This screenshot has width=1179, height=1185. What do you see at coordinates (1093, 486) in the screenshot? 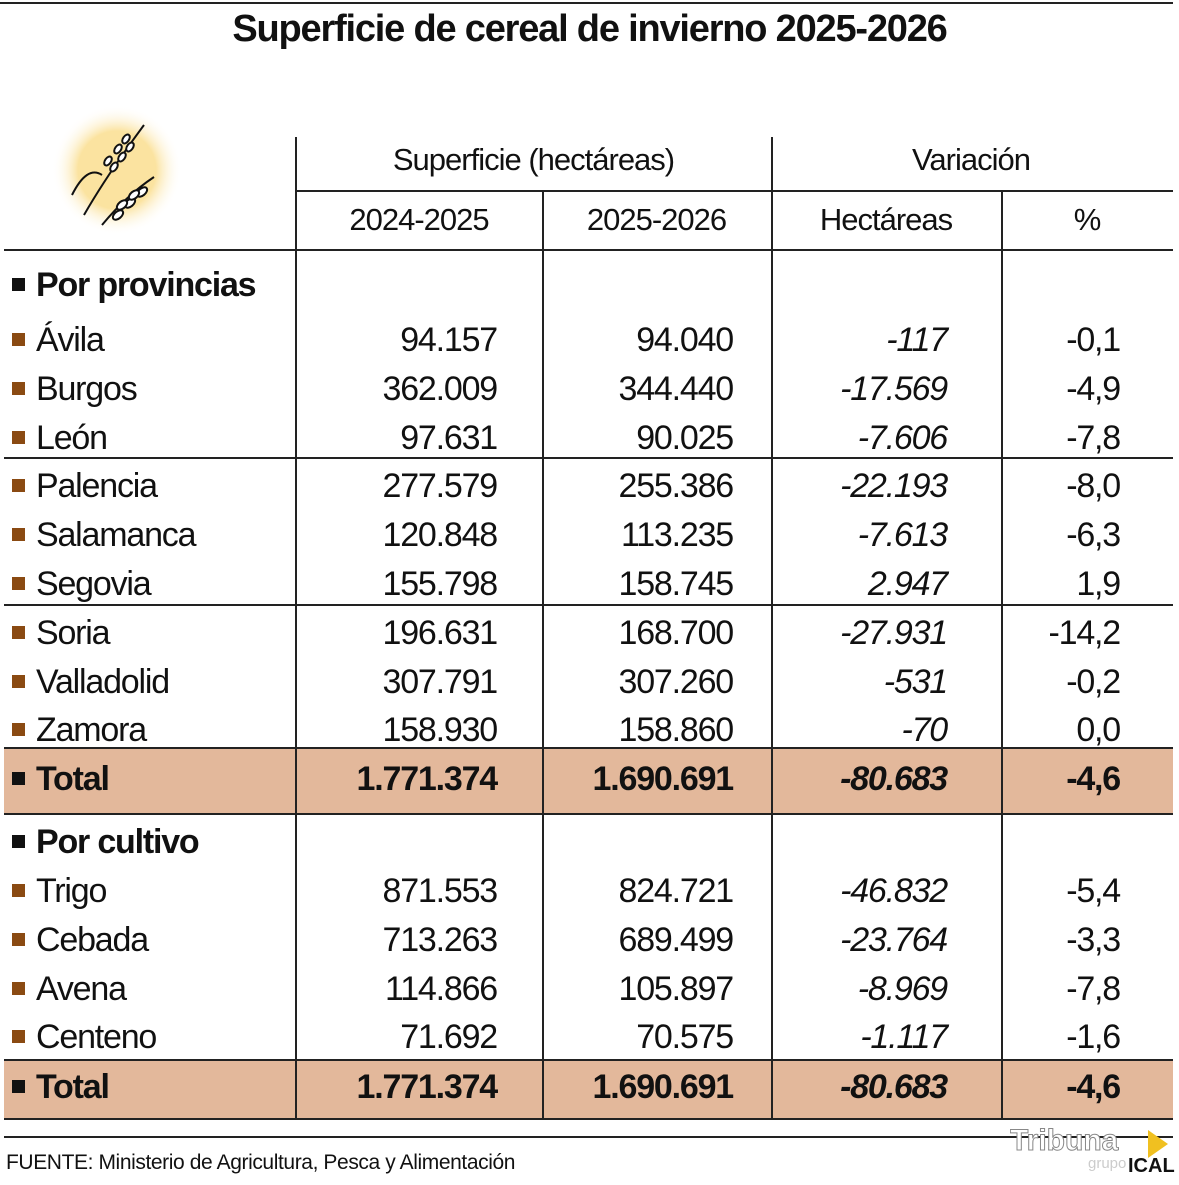
I see `cell-percent: -8,0` at bounding box center [1093, 486].